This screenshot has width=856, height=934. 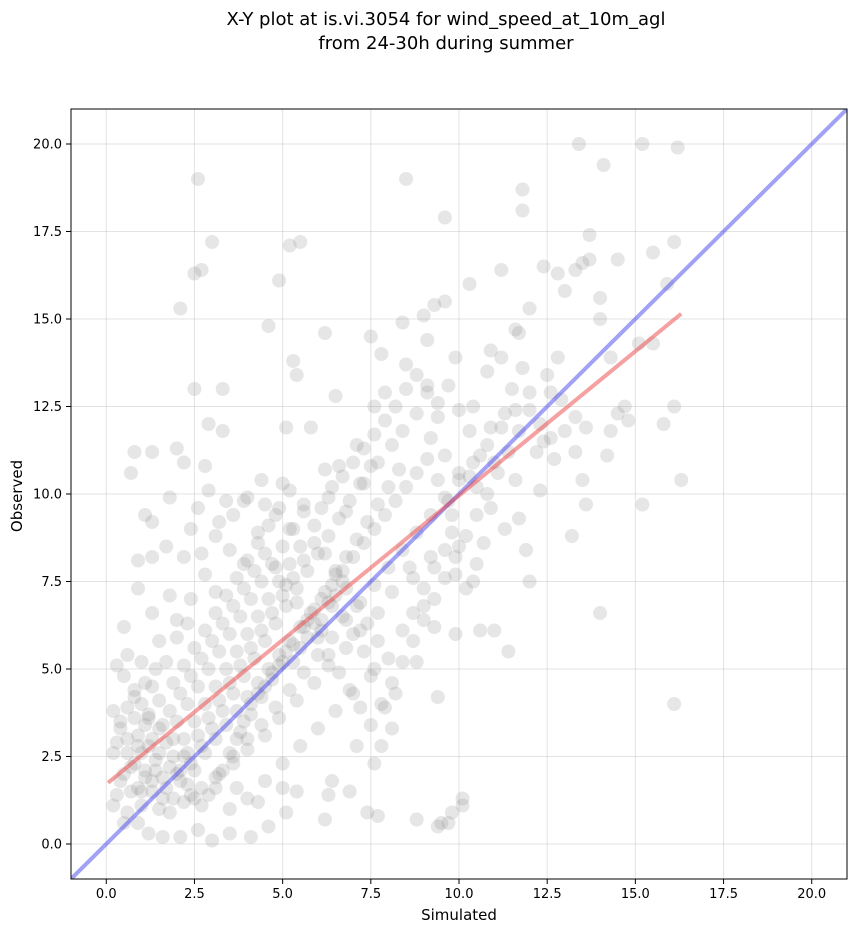 What do you see at coordinates (194, 894) in the screenshot?
I see `x-tick-label: 2.5` at bounding box center [194, 894].